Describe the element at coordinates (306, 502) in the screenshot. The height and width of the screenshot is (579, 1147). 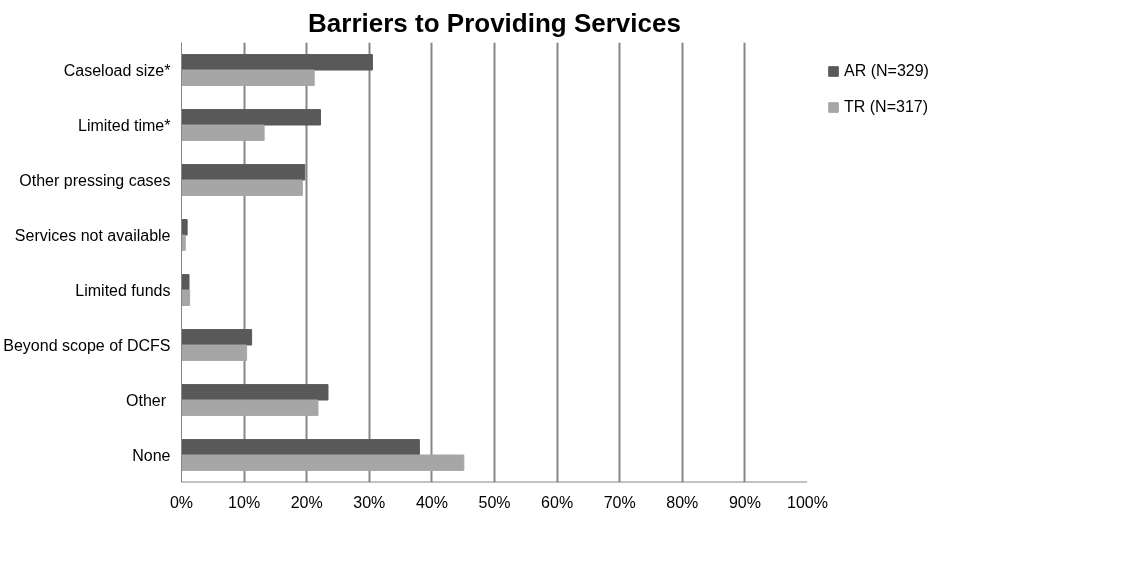
I see `x-tick-label: 20%` at that location.